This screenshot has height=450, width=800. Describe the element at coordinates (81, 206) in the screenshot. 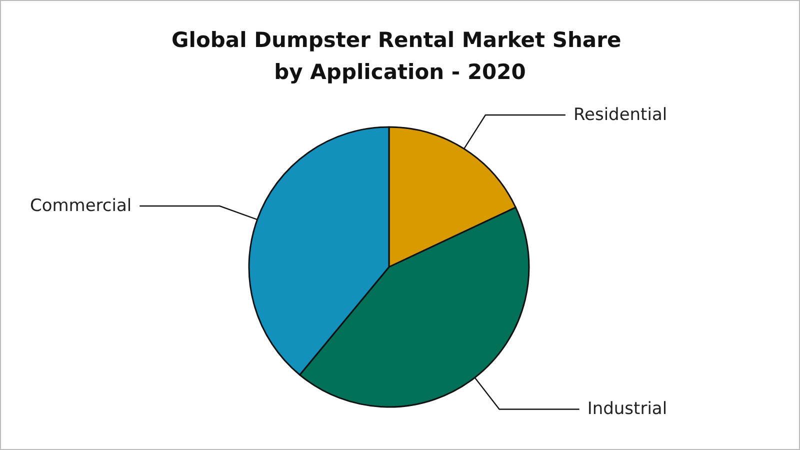

I see `slice-label: Commercial` at that location.